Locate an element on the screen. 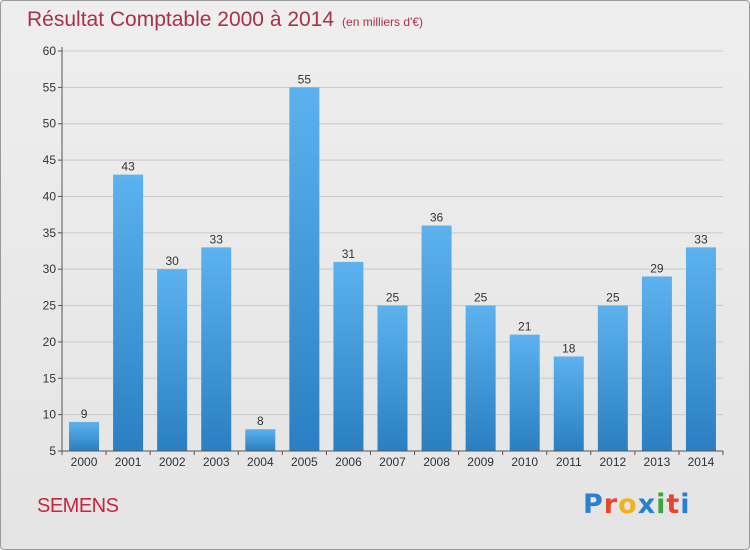 The width and height of the screenshot is (750, 550). bar-2004 is located at coordinates (260, 440).